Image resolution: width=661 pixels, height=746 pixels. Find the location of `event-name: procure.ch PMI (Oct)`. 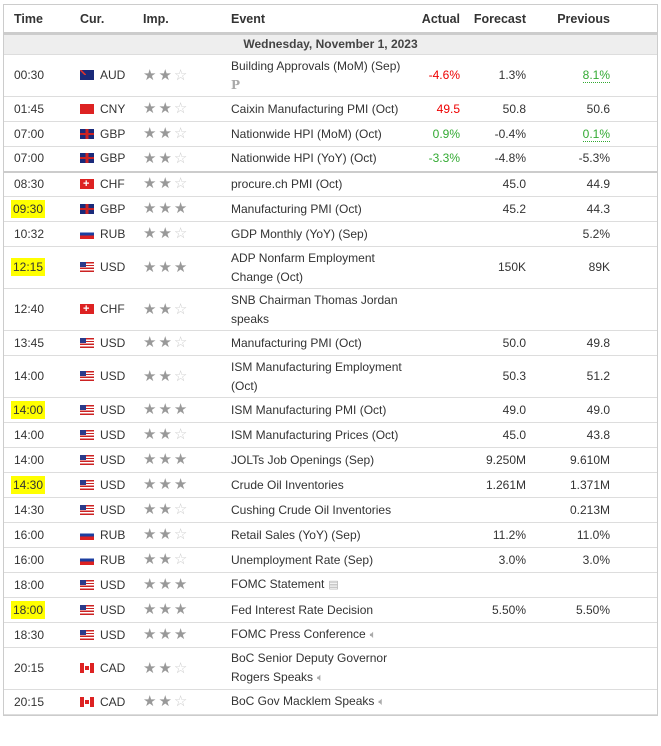

event-name: procure.ch PMI (Oct) is located at coordinates (287, 183).